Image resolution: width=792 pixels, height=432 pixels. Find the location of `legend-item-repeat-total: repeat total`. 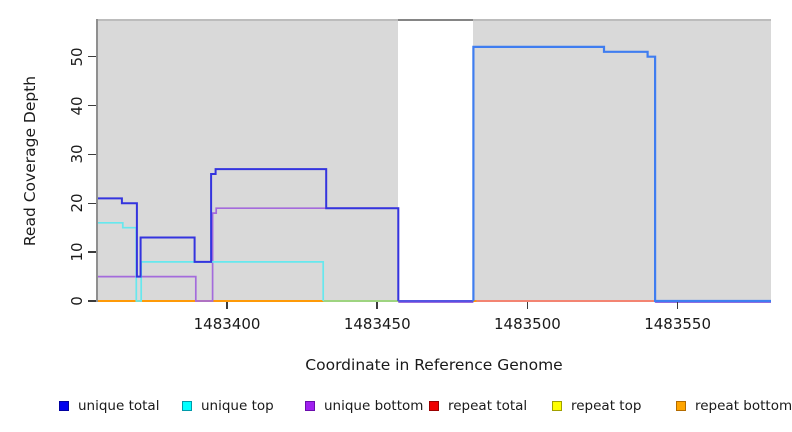

legend-item-repeat-total: repeat total is located at coordinates (478, 406).